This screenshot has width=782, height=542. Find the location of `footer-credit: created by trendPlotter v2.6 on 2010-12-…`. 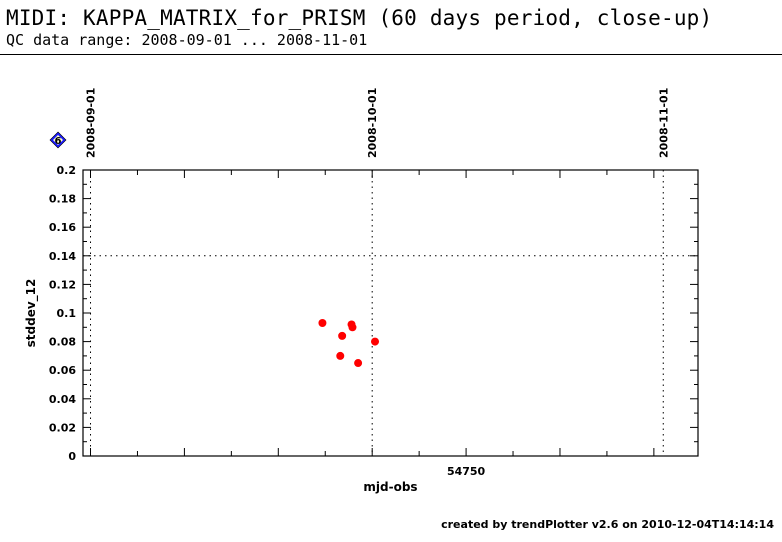

footer-credit: created by trendPlotter v2.6 on 2010-12-… is located at coordinates (607, 524).